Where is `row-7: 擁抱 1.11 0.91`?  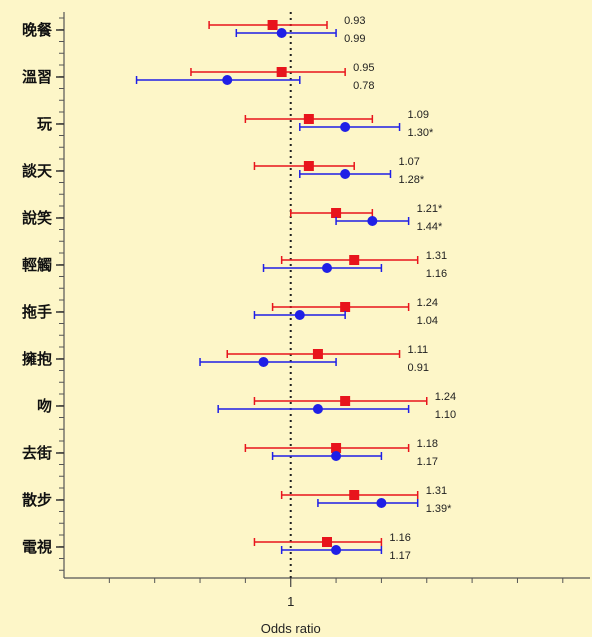 row-7: 擁抱 1.11 0.91 is located at coordinates (225, 359).